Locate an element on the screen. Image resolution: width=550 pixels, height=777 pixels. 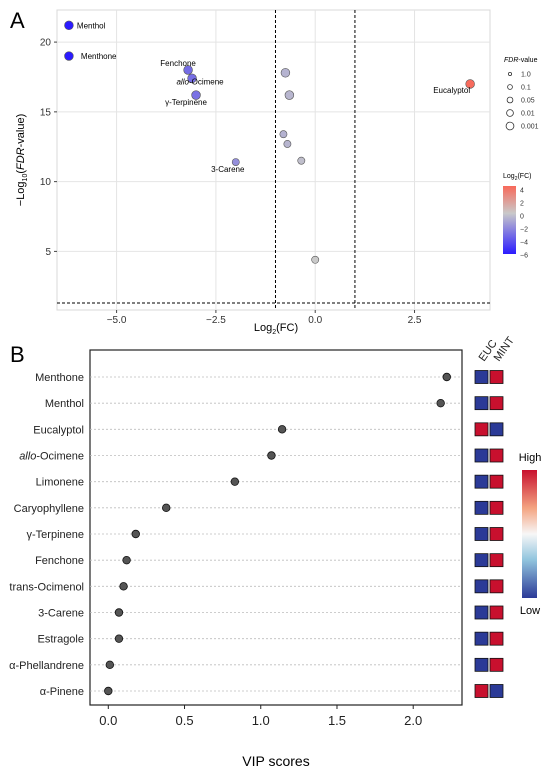
vip-row-label: Eucalyptol is located at coordinates (58, 430).